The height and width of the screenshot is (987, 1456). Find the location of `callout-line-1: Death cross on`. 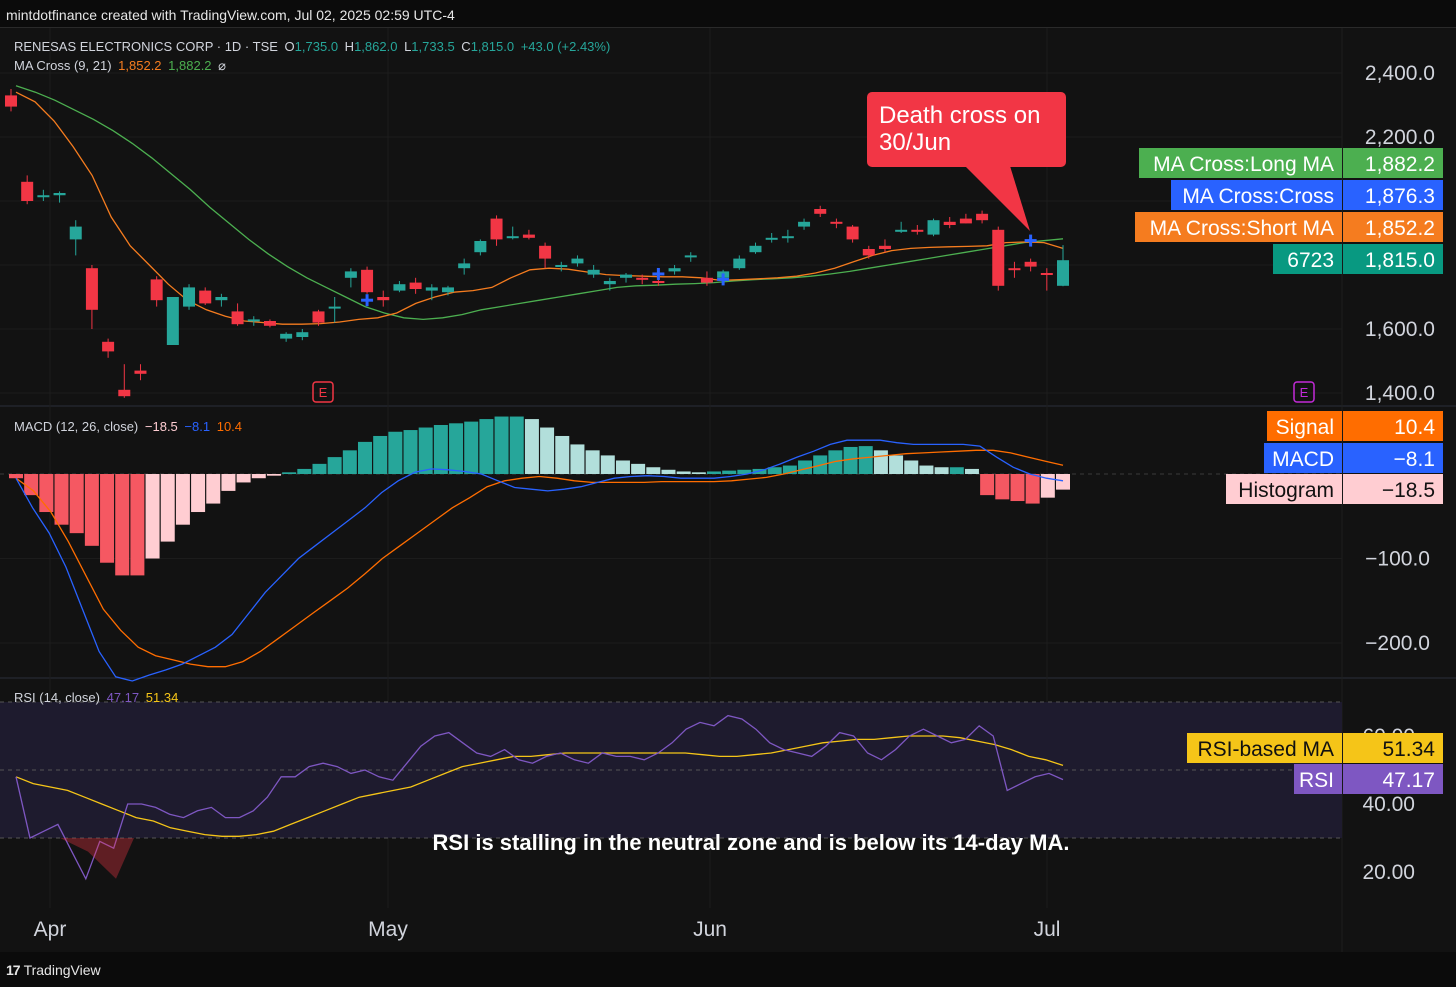

callout-line-1: Death cross on is located at coordinates (959, 115).